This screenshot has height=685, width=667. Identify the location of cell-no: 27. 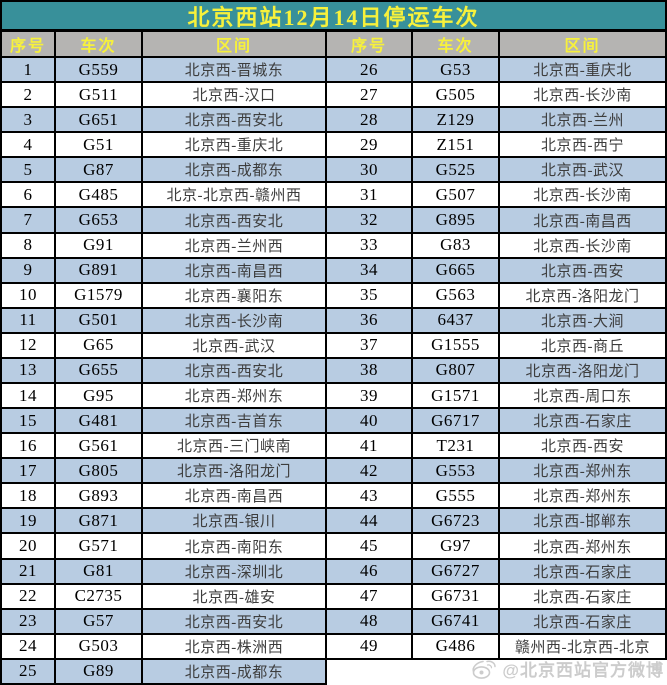
(370, 96).